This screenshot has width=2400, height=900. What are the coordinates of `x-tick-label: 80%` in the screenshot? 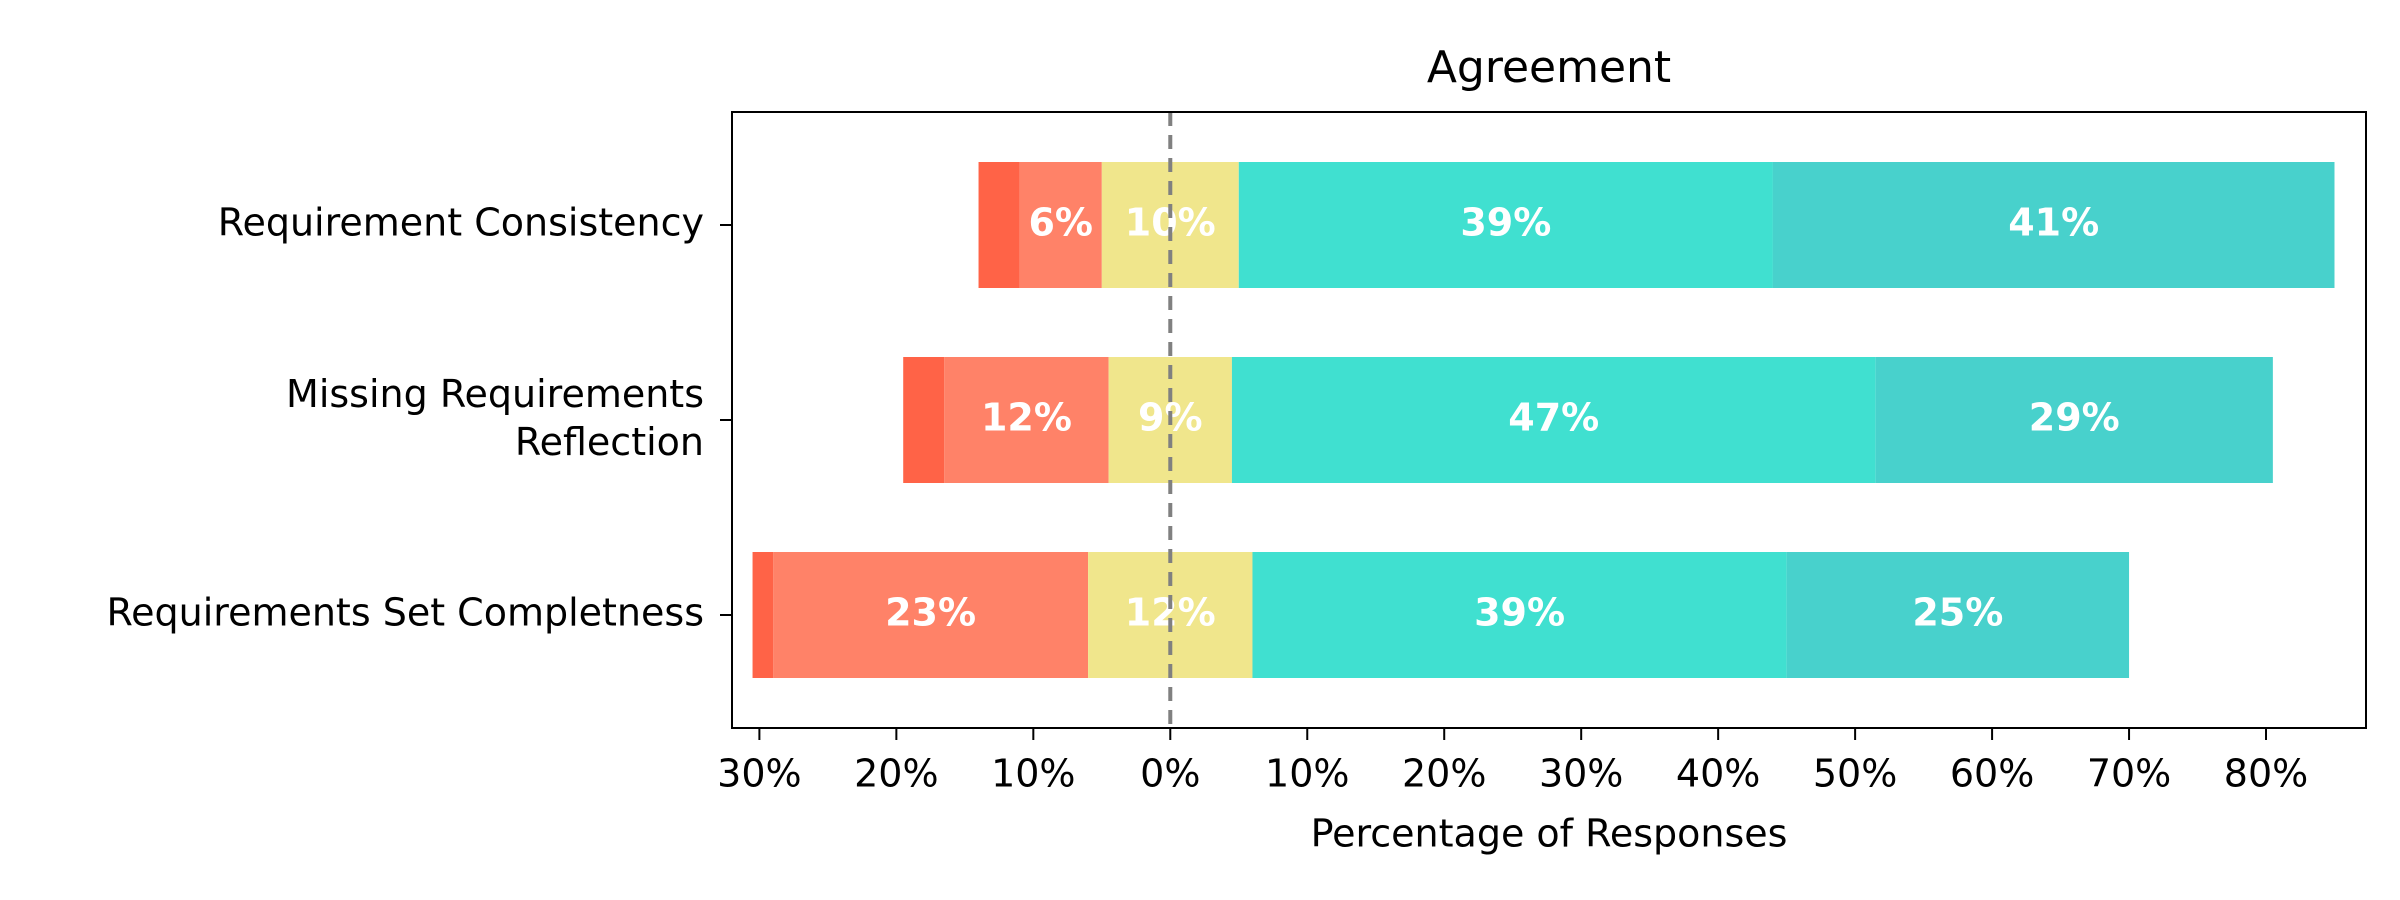 It's located at (2266, 774).